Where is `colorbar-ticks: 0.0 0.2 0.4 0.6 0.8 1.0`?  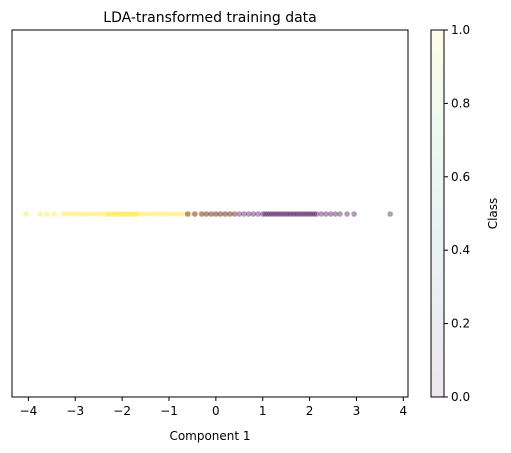 colorbar-ticks: 0.0 0.2 0.4 0.6 0.8 1.0 is located at coordinates (457, 213).